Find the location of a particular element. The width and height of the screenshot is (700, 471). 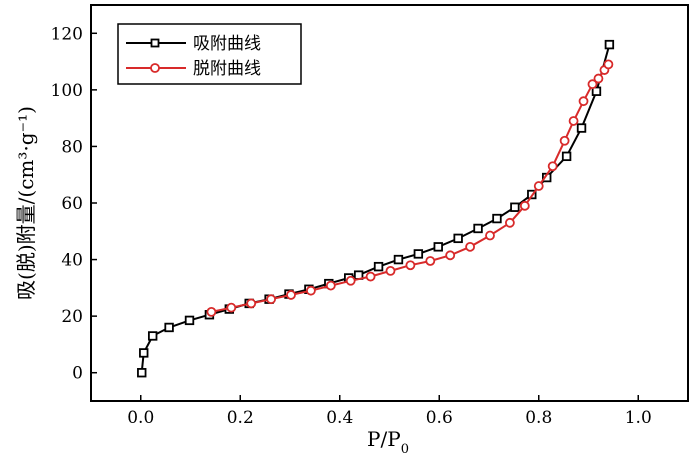

y-tick-label: 100 is located at coordinates (67, 91).